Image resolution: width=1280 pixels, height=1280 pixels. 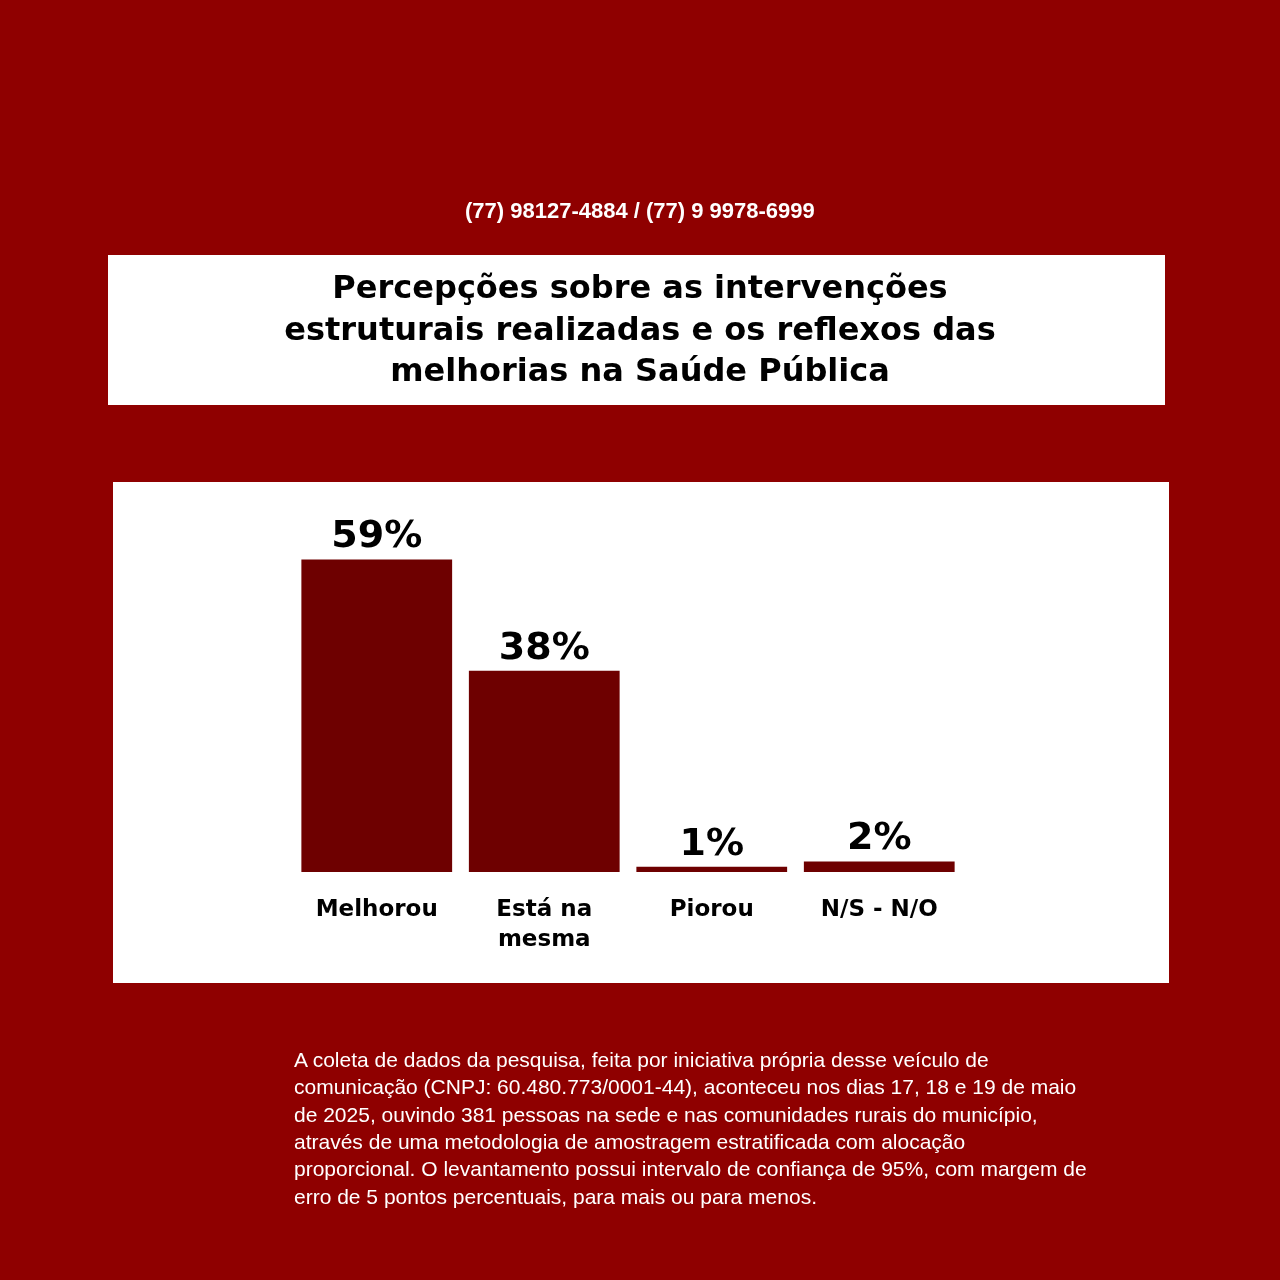 What do you see at coordinates (712, 841) in the screenshot?
I see `data-label: 1%` at bounding box center [712, 841].